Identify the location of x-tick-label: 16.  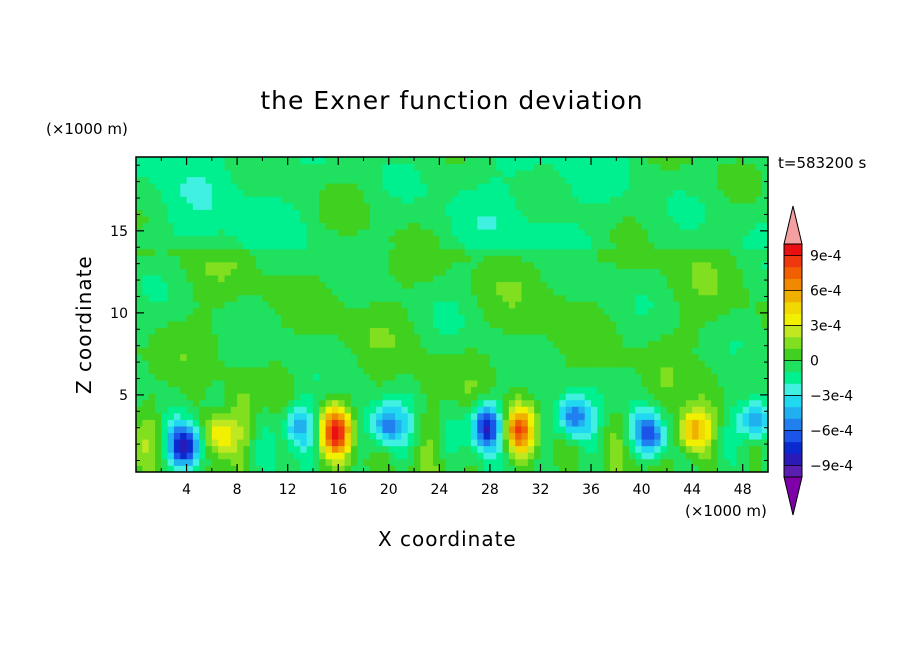
(338, 490).